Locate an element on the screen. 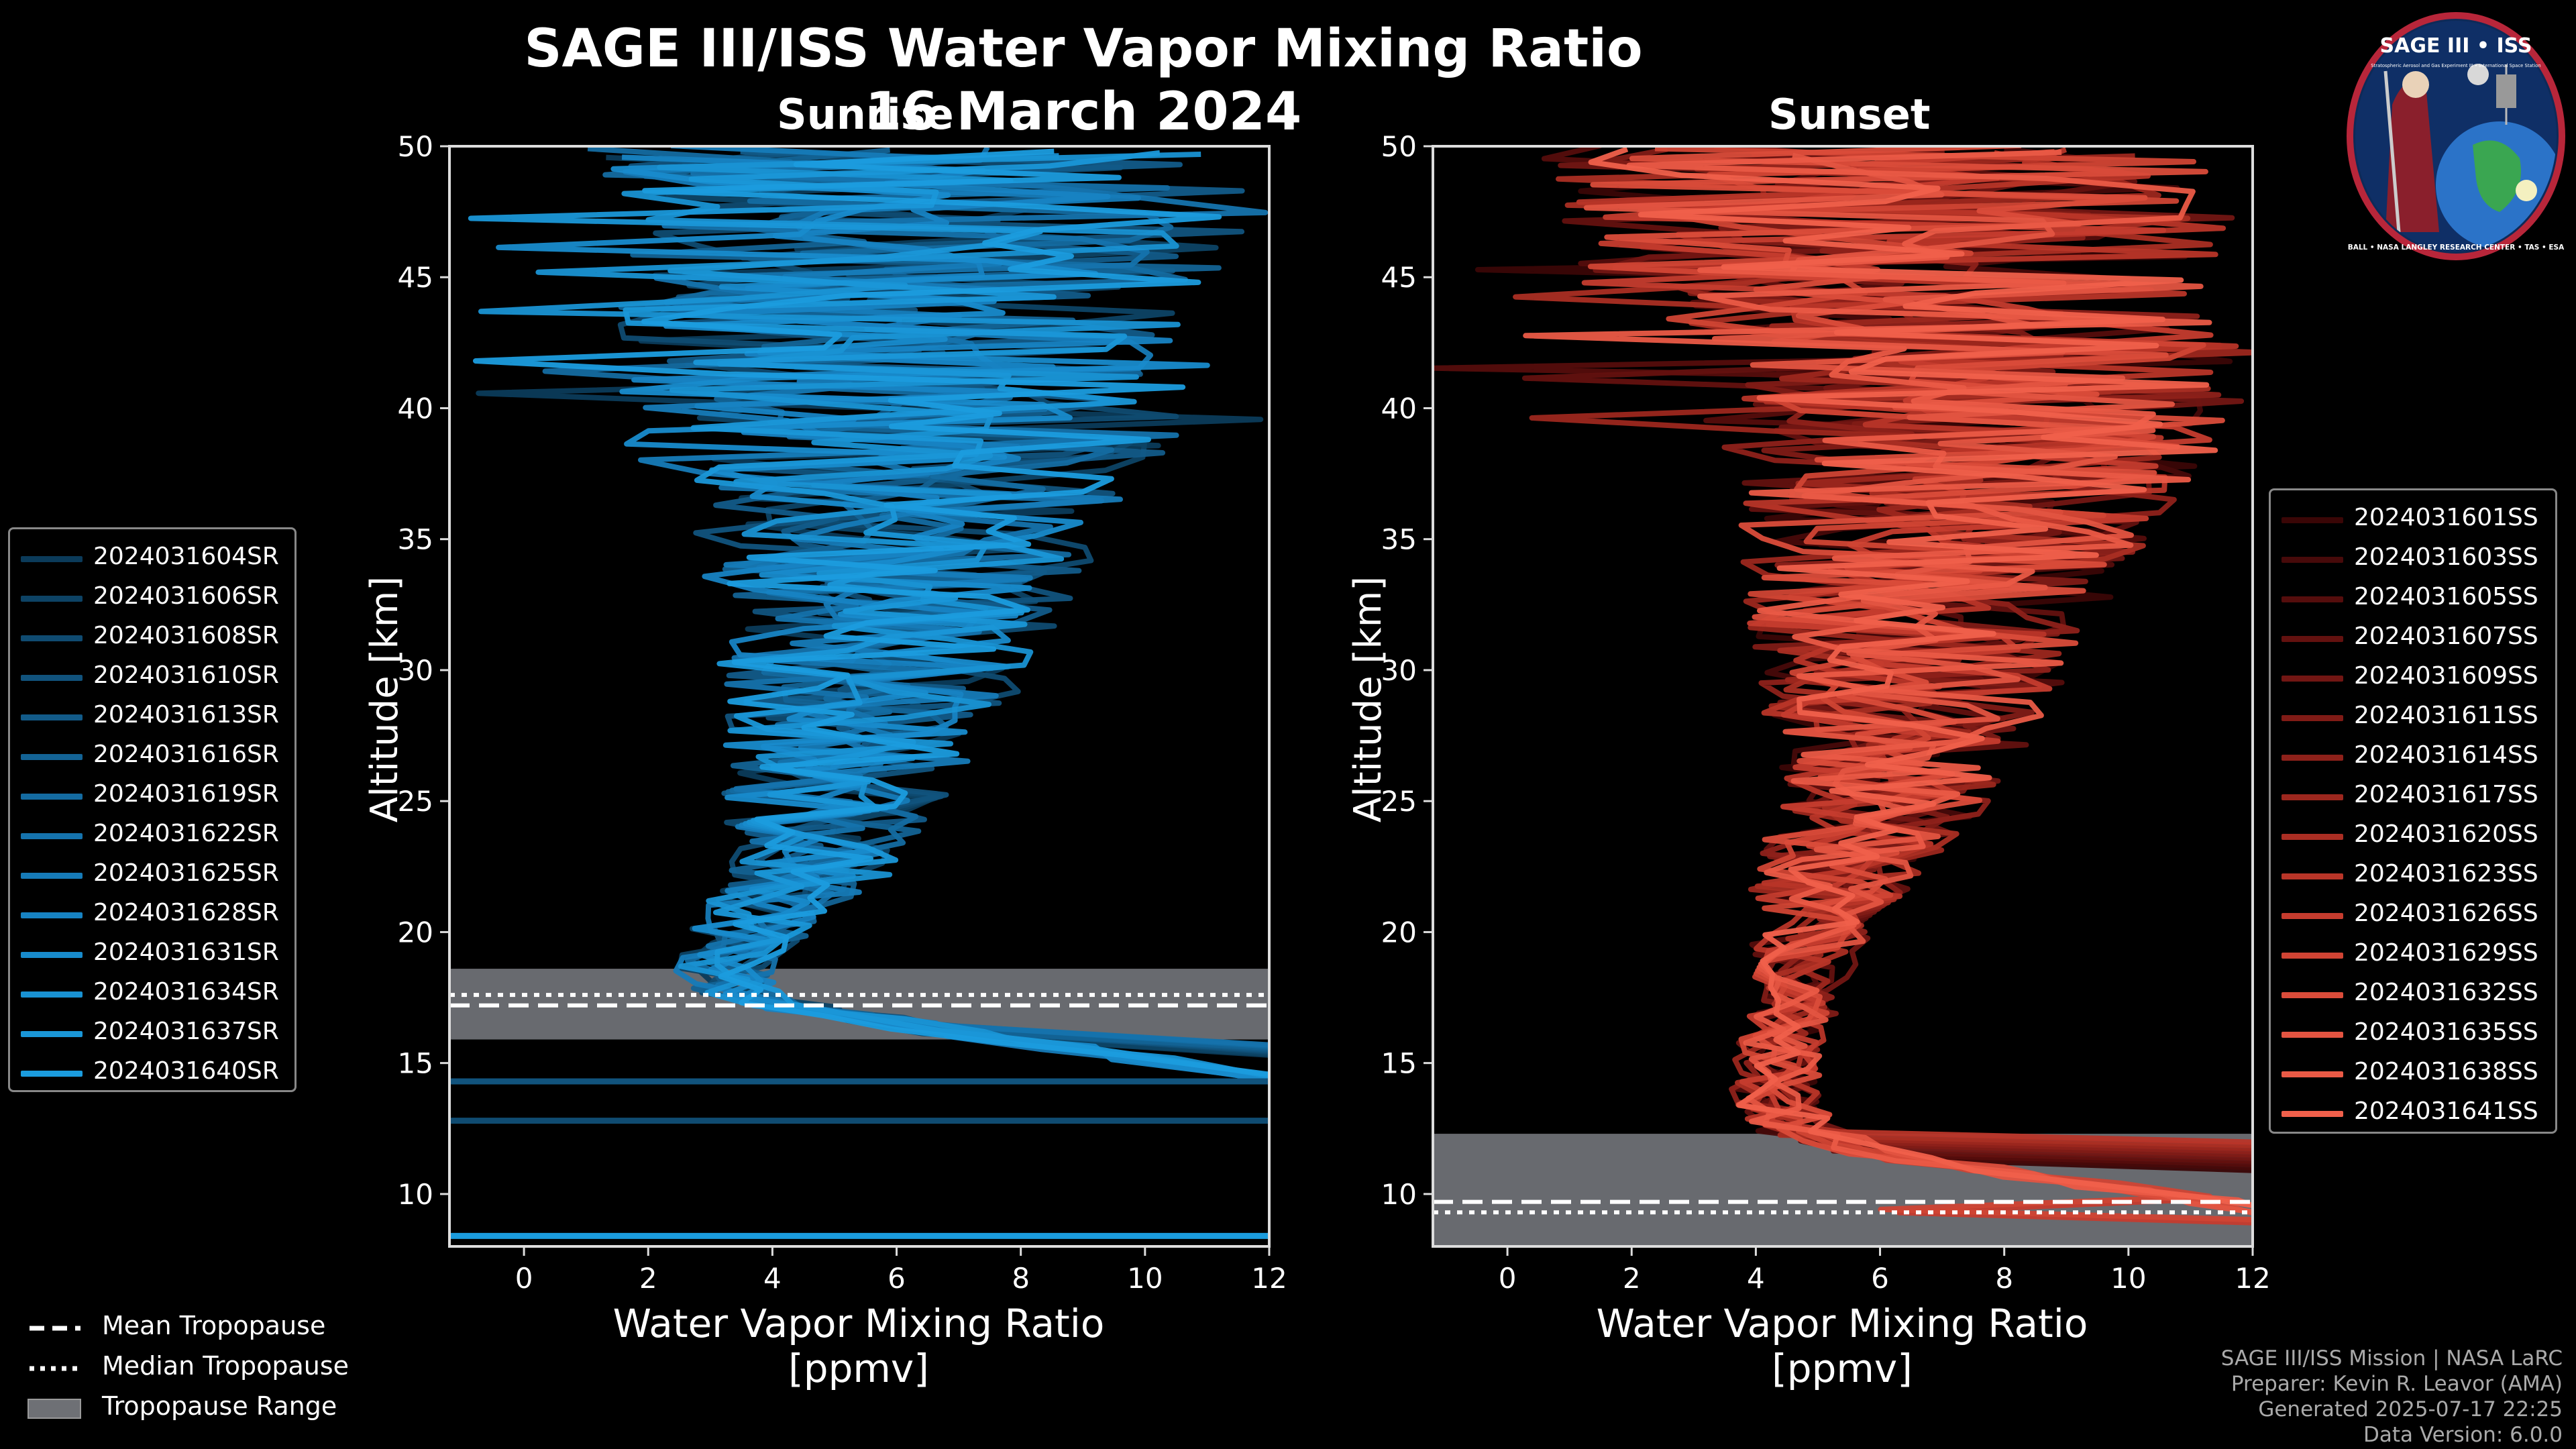 This screenshot has width=2576, height=1449. credits-mission: SAGE III/ISS Mission | NASA LaRC is located at coordinates (2391, 1358).